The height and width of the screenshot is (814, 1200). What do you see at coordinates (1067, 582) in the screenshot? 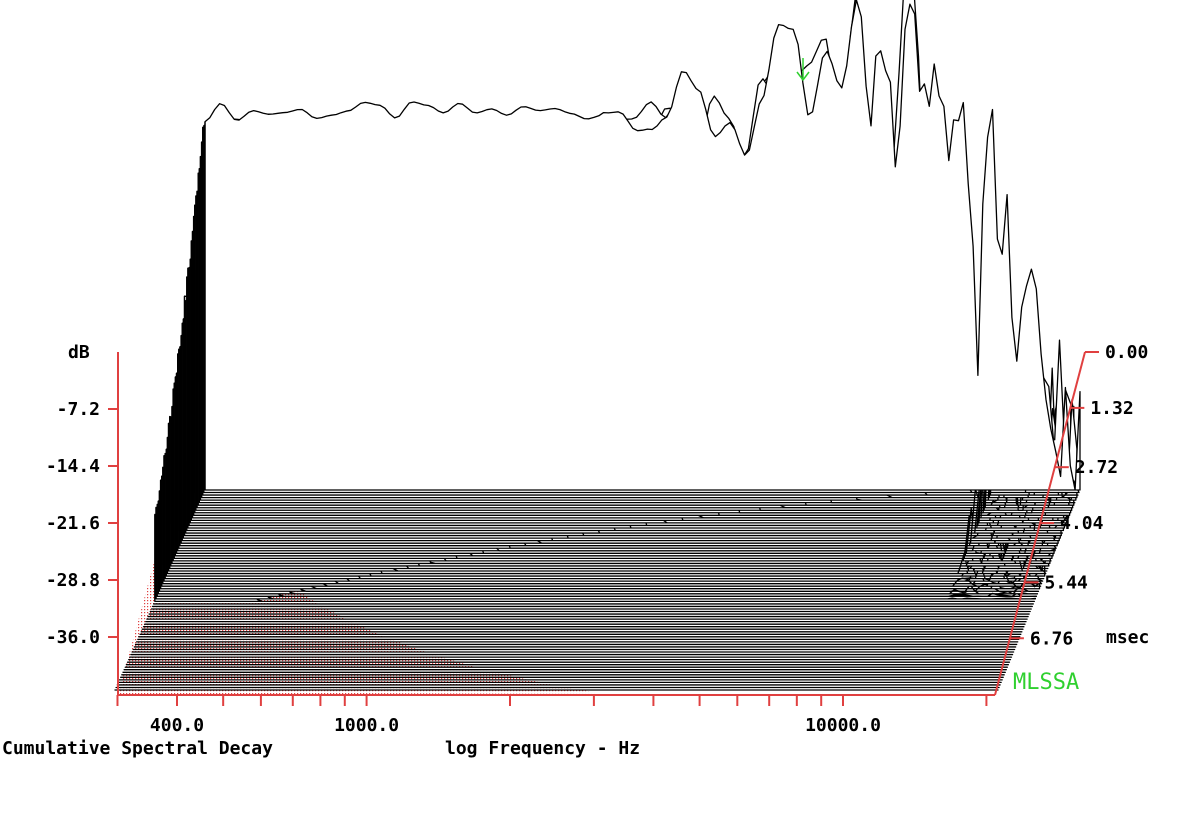
I see `z-tick-label: 5.44` at bounding box center [1067, 582].